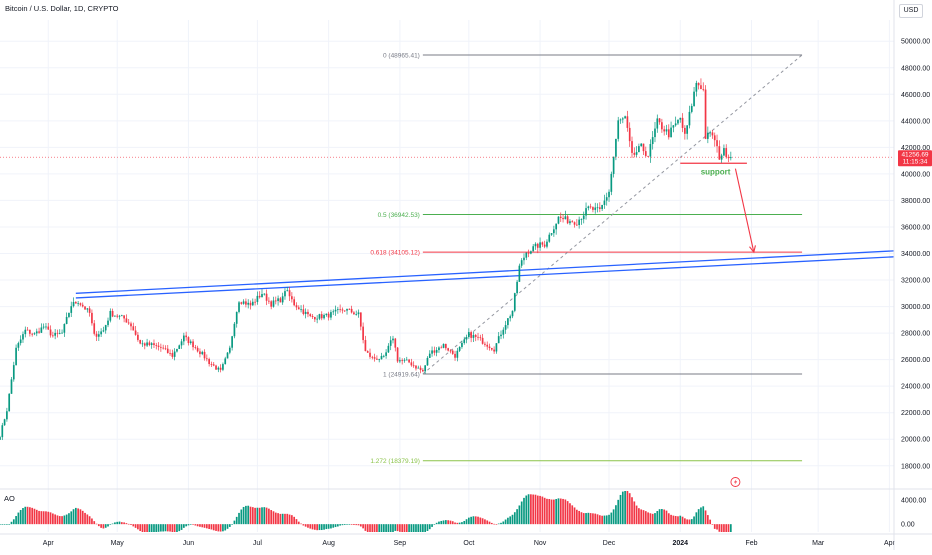  What do you see at coordinates (735, 482) in the screenshot?
I see `lightning-glyph` at bounding box center [735, 482].